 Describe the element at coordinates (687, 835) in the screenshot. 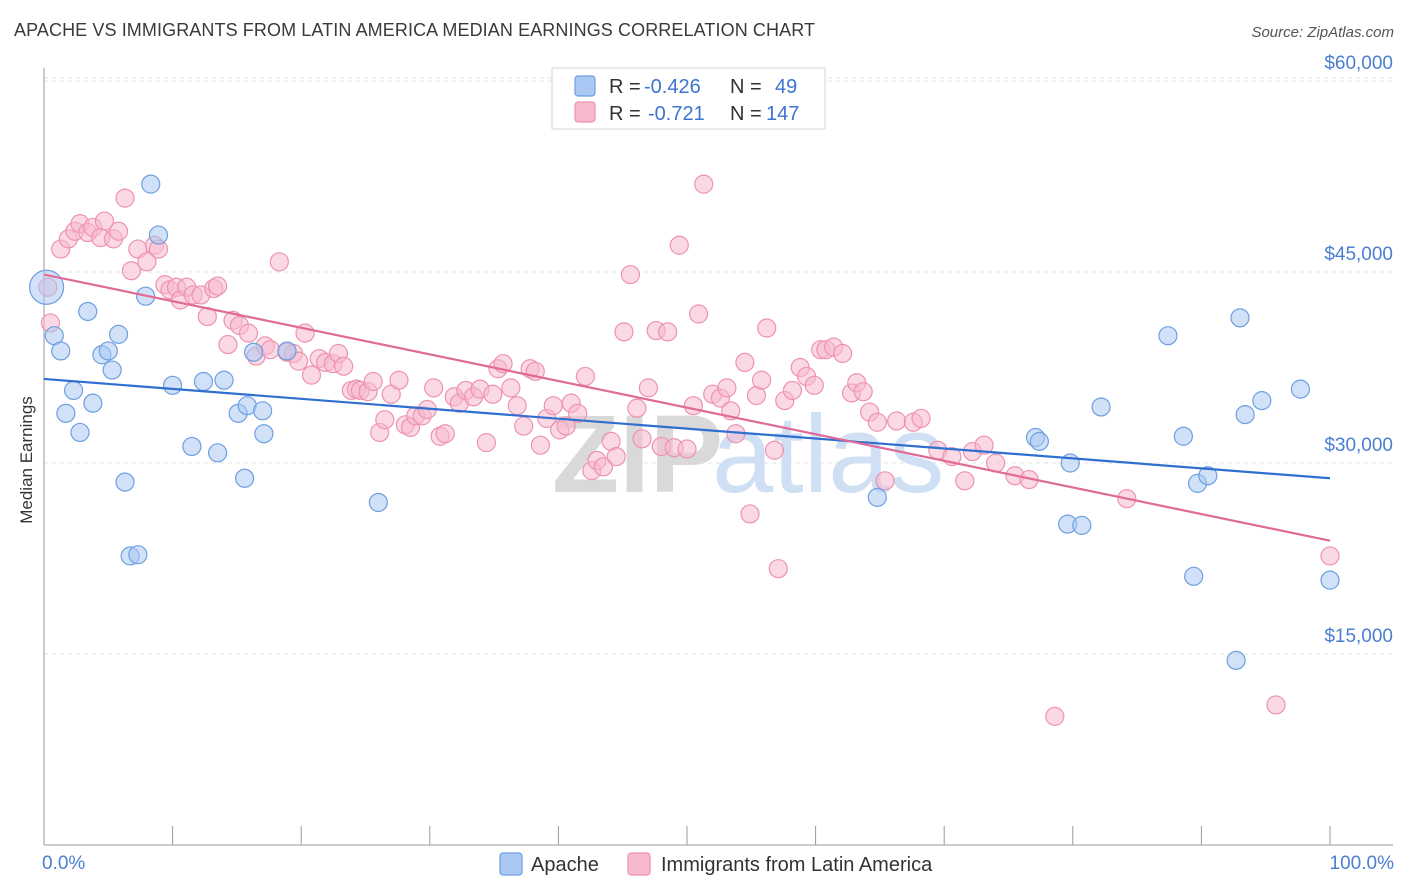

I see `x-ticks` at that location.